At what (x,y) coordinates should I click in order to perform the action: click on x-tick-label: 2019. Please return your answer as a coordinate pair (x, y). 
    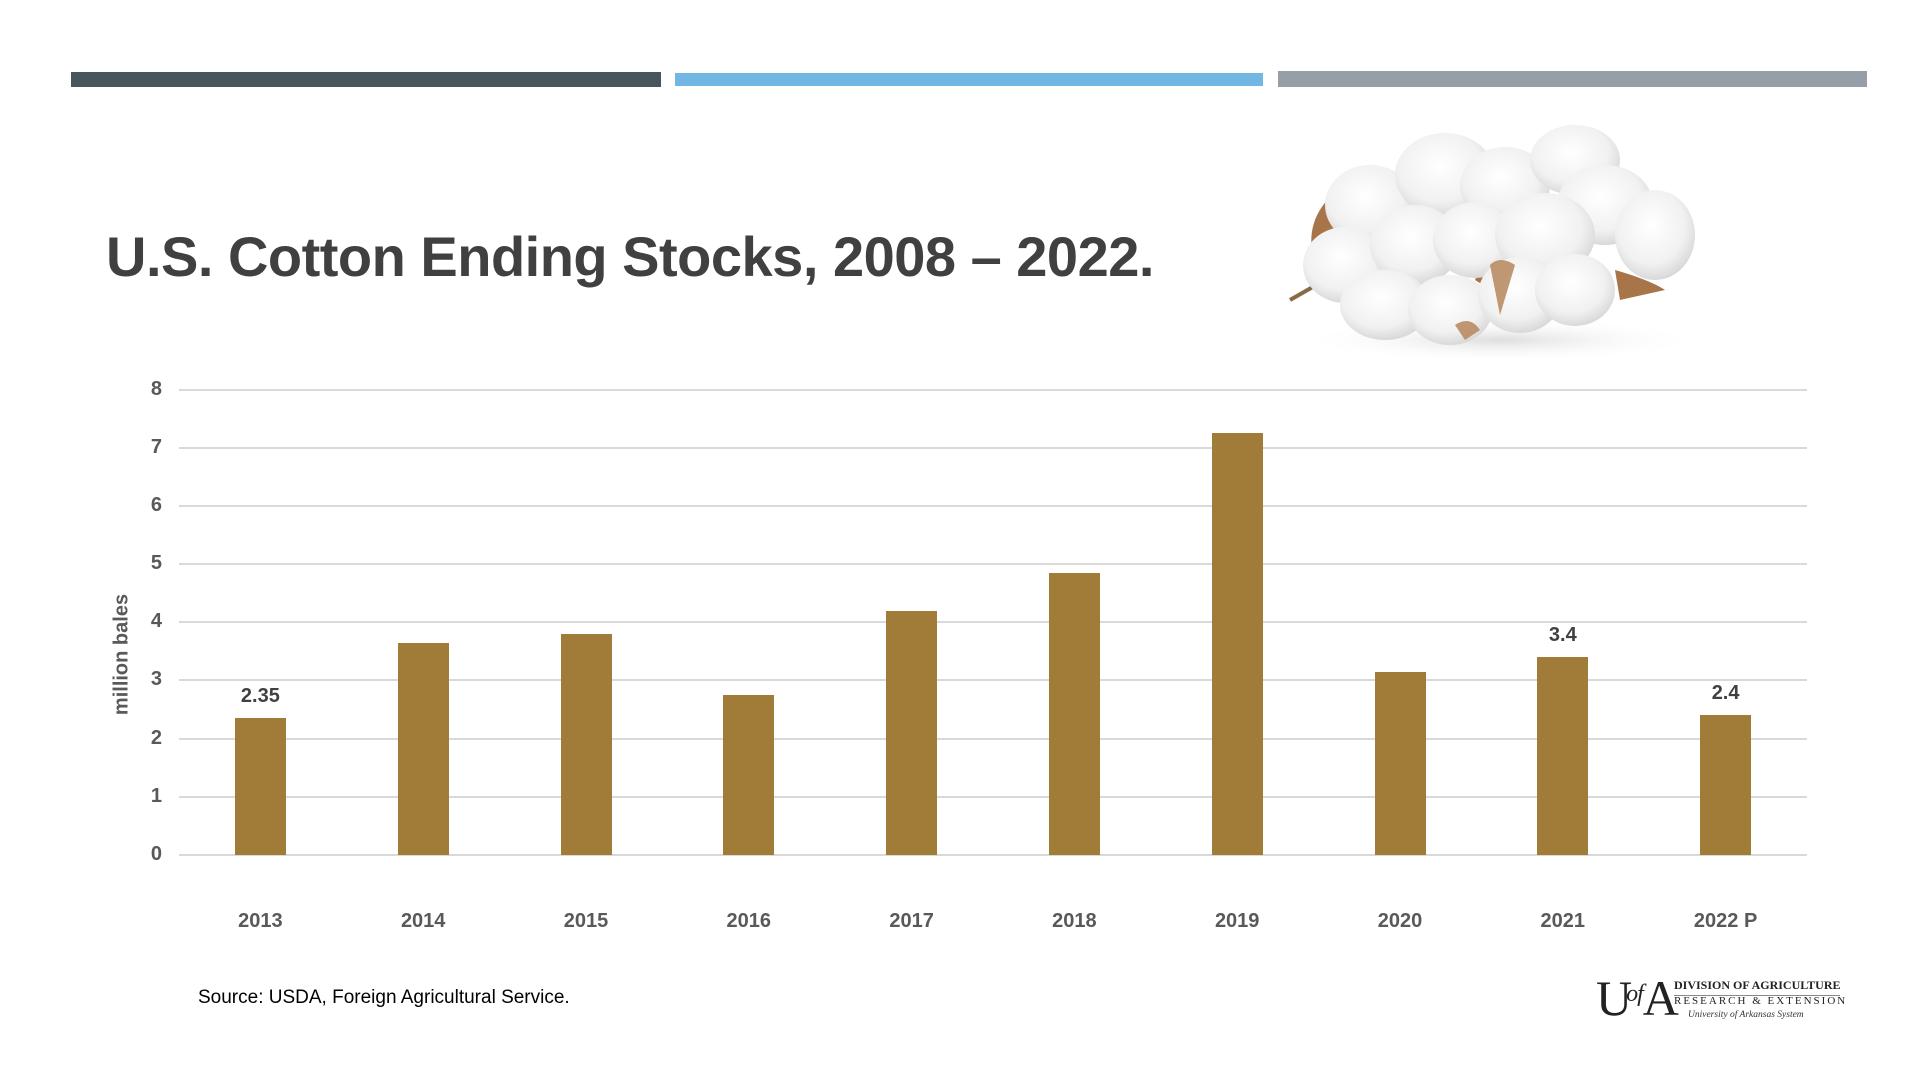
    Looking at the image, I should click on (1237, 921).